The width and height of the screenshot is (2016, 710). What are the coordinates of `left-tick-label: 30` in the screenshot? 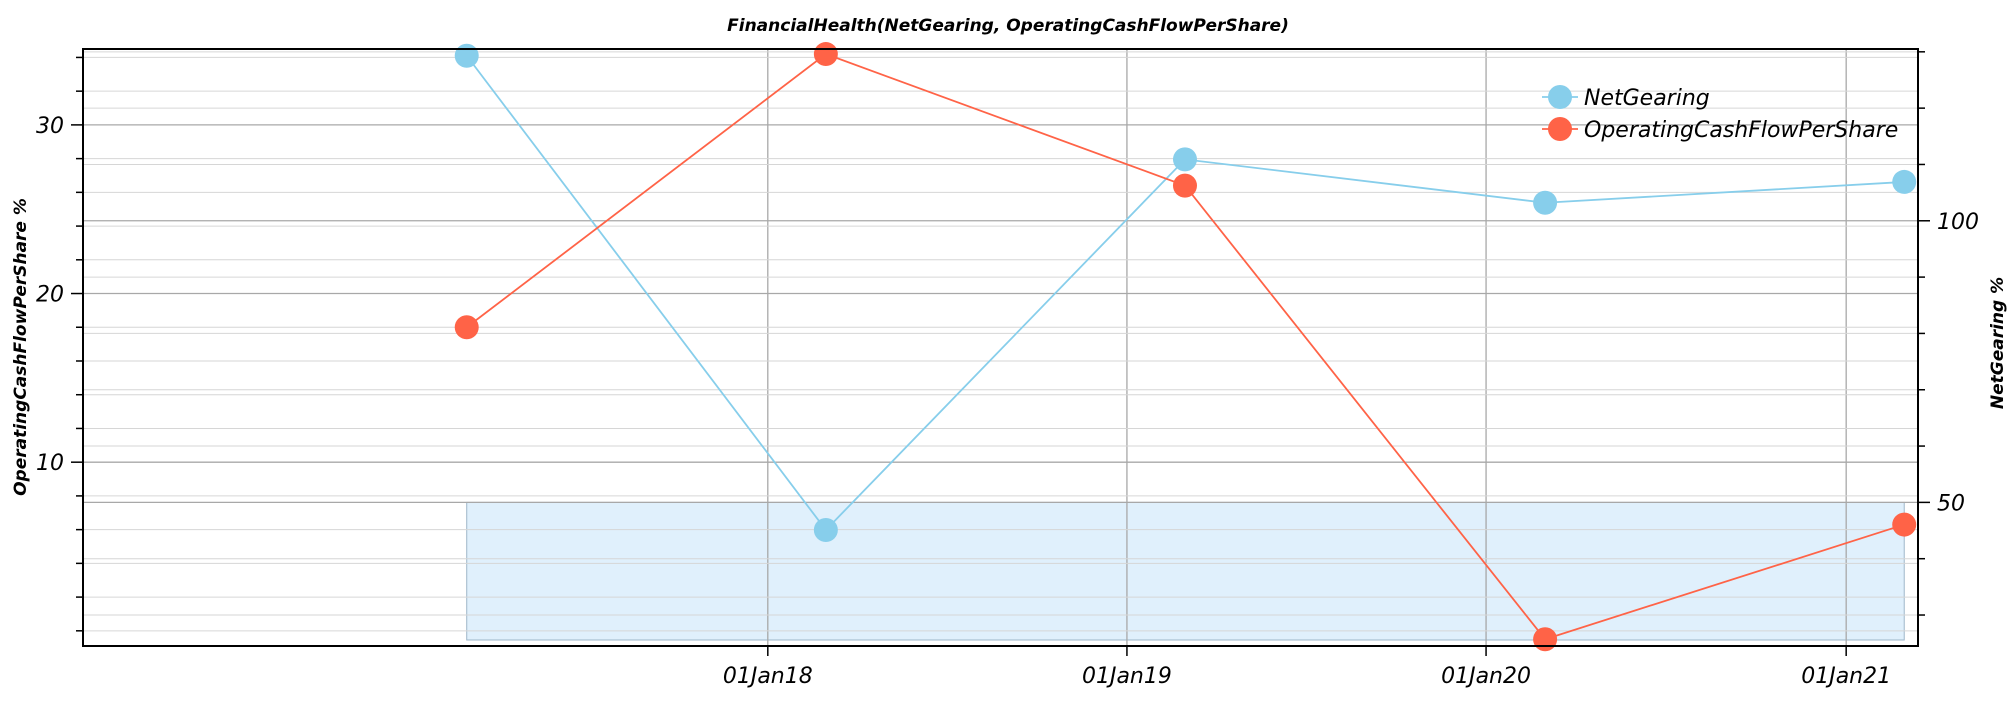 It's located at (50, 126).